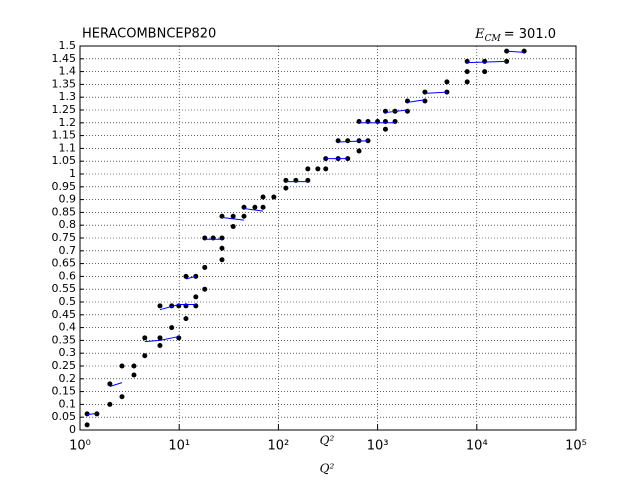 The image size is (640, 480). What do you see at coordinates (64, 263) in the screenshot?
I see `y-tick-label: 0.65` at bounding box center [64, 263].